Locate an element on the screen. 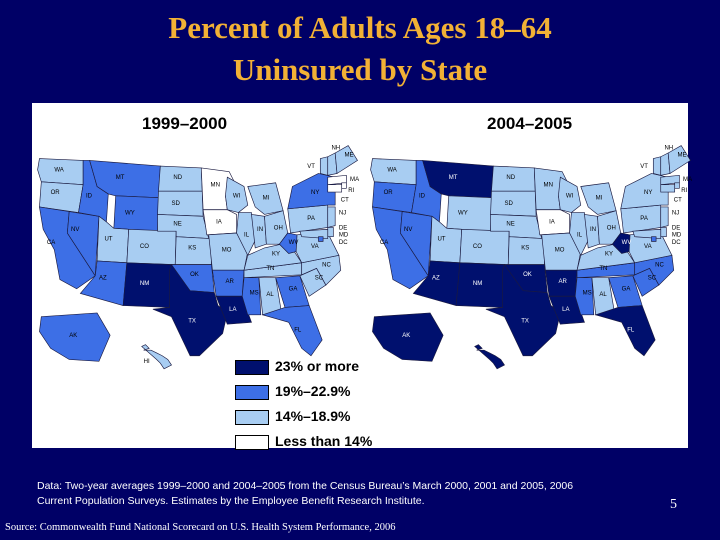  state-label-ct: CT is located at coordinates (345, 200).